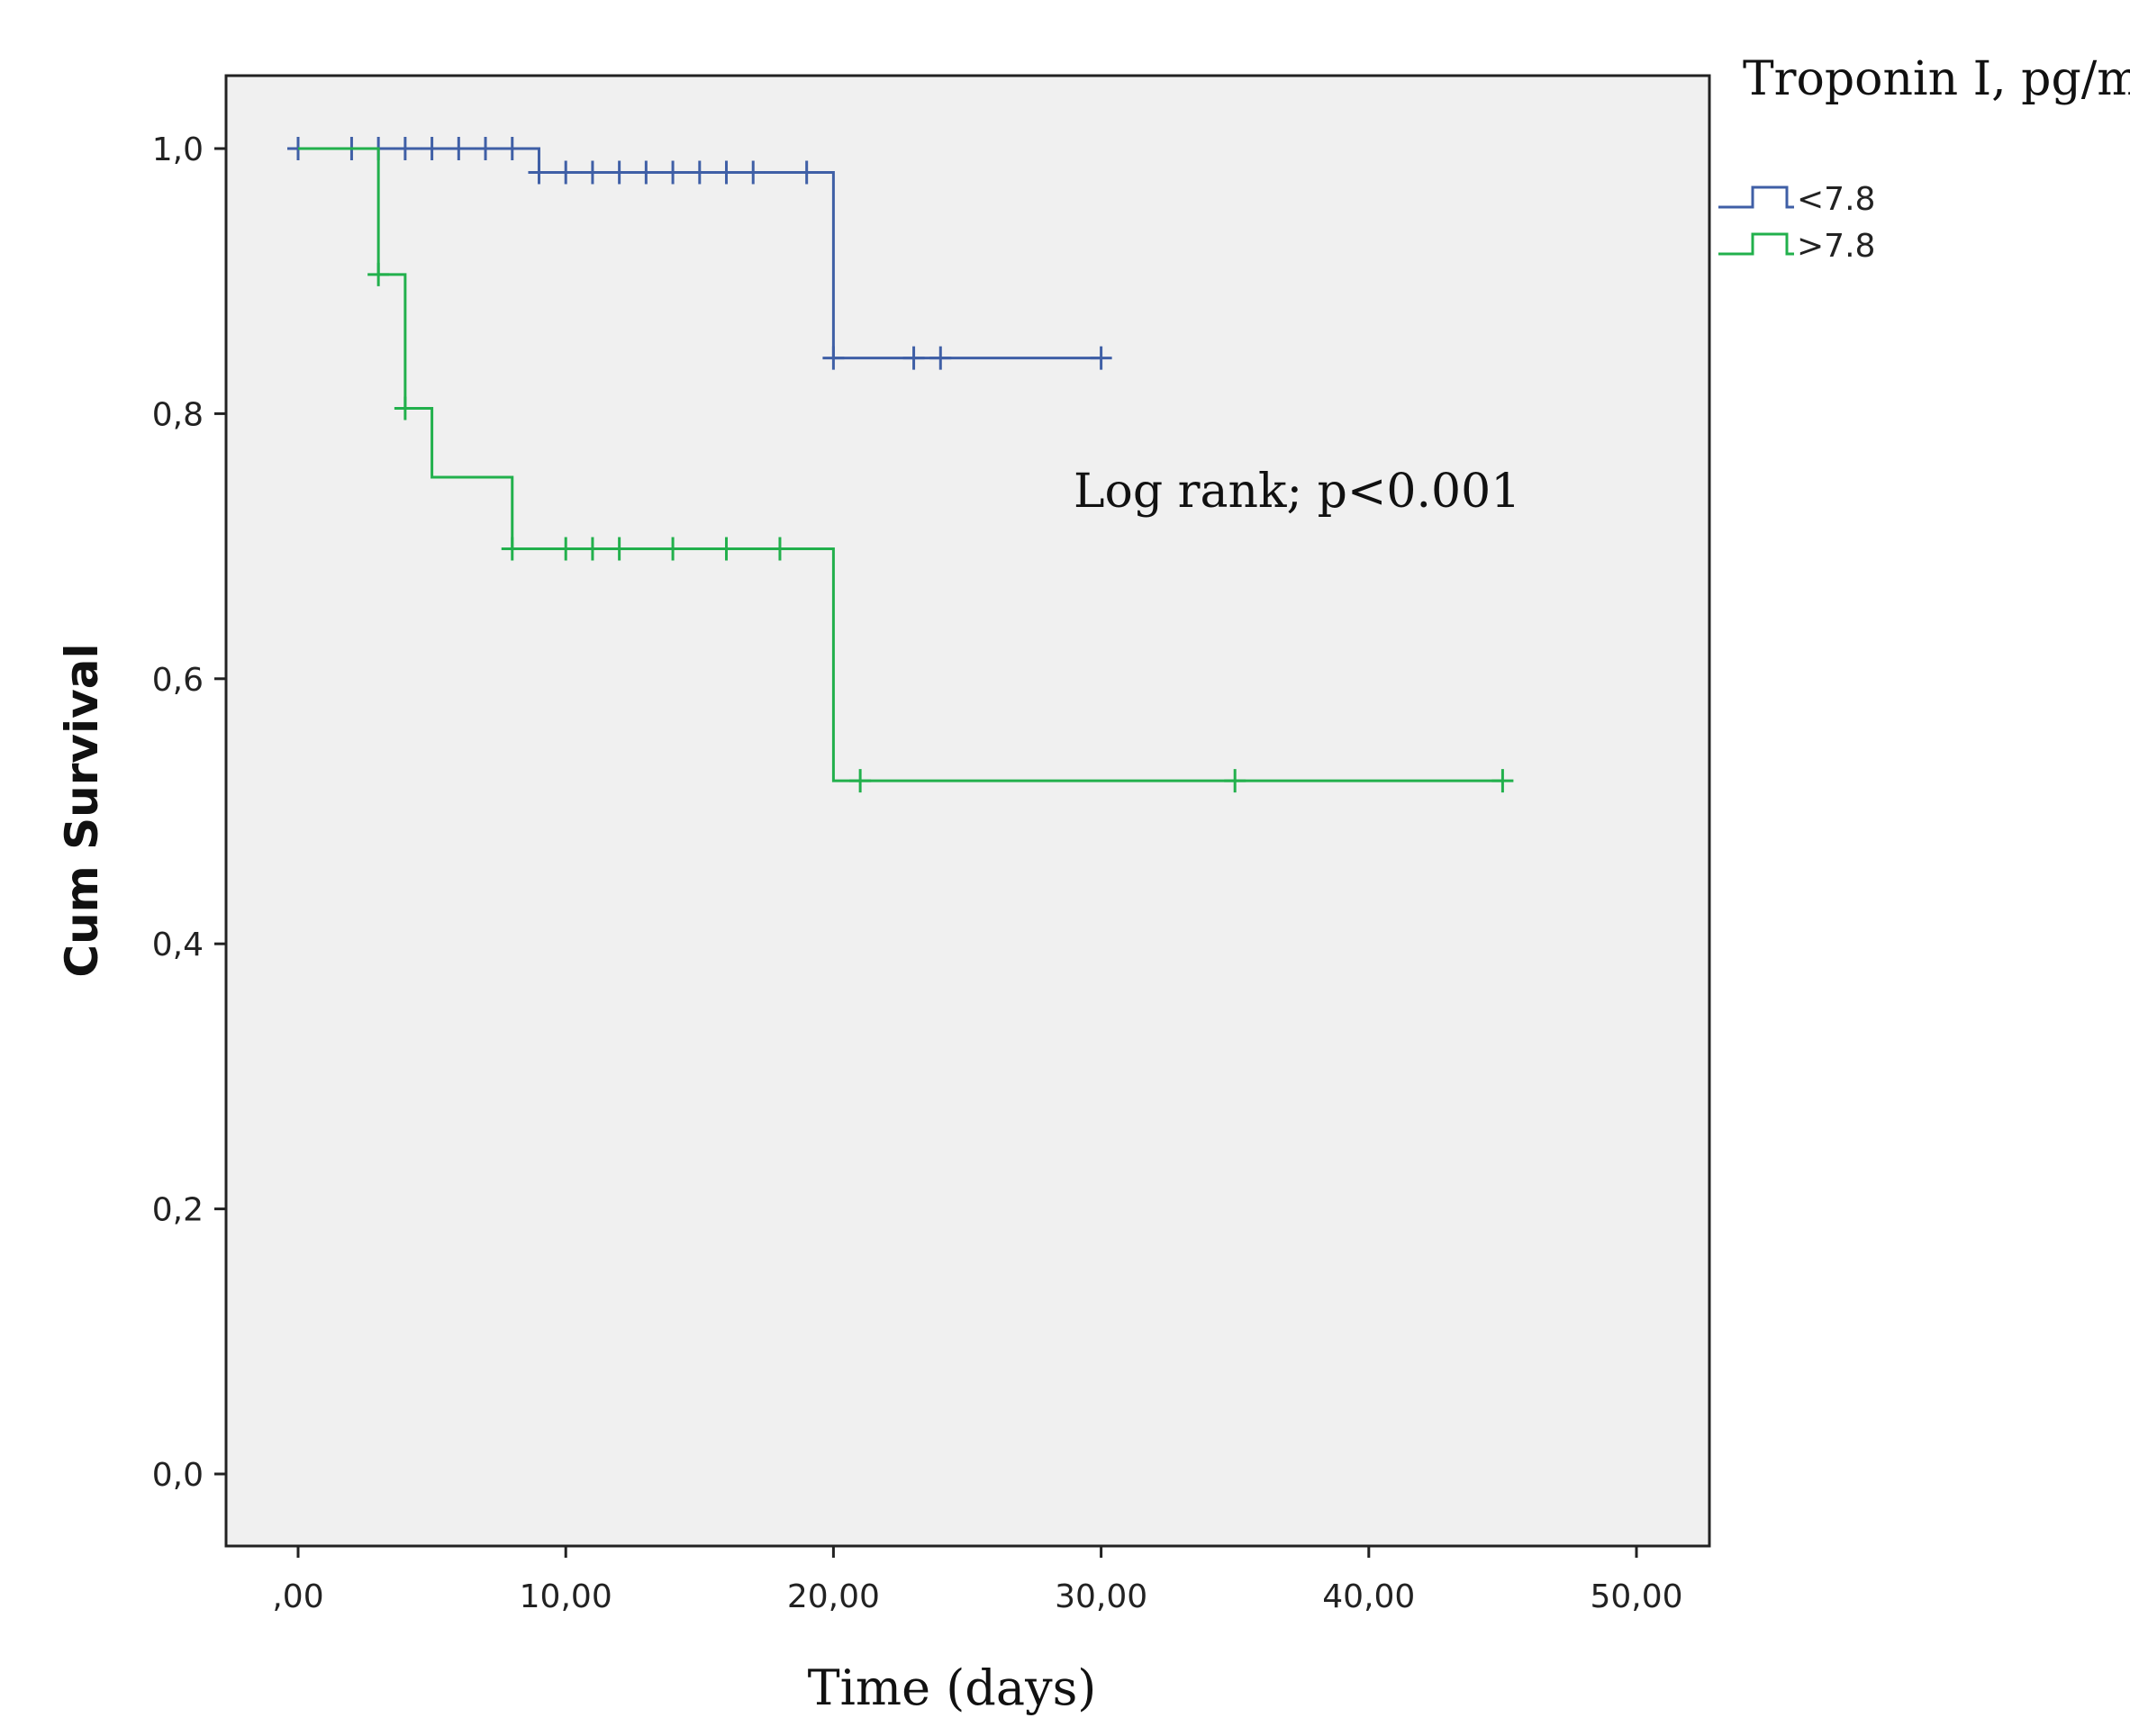 This screenshot has width=2130, height=1736. Describe the element at coordinates (1368, 1596) in the screenshot. I see `x-tick-label: 40,00` at that location.